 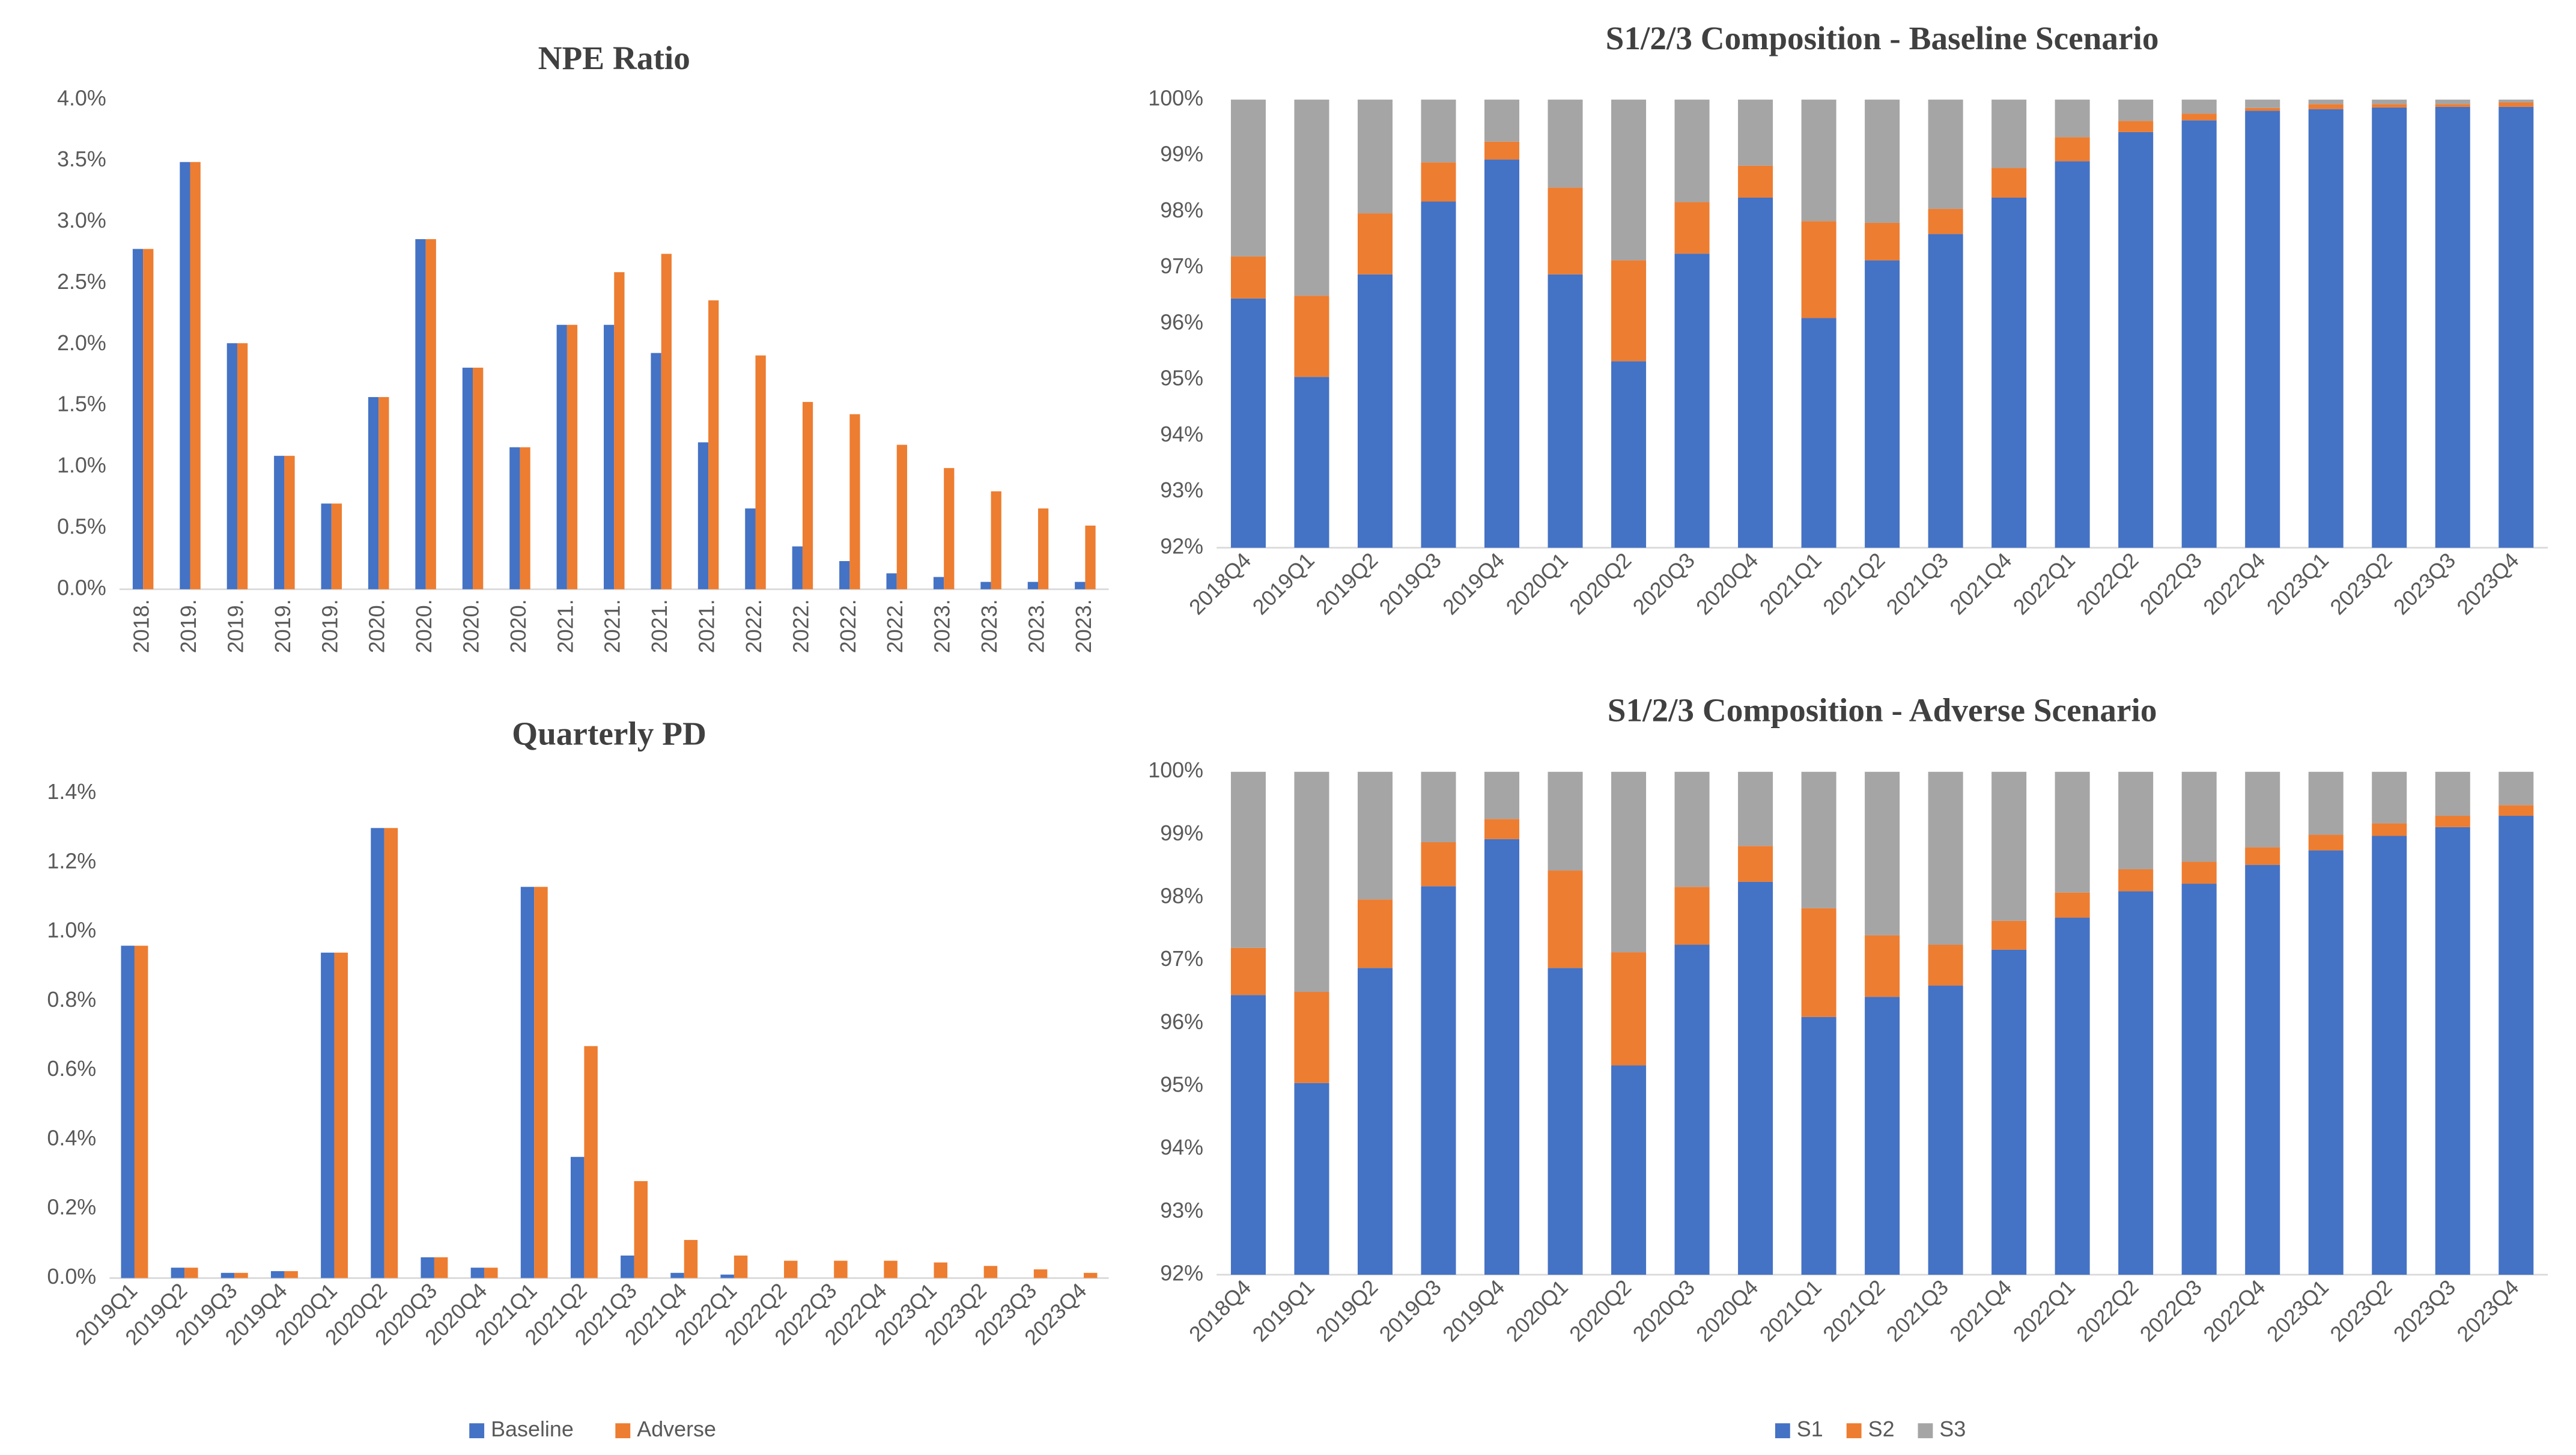 I want to click on chart-title: NPE Ratio, so click(x=614, y=58).